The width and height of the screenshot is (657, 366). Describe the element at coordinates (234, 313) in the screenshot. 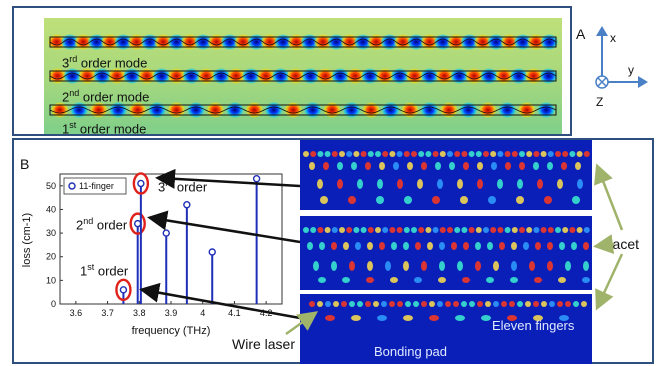

I see `x-tick-label: 4.1` at that location.